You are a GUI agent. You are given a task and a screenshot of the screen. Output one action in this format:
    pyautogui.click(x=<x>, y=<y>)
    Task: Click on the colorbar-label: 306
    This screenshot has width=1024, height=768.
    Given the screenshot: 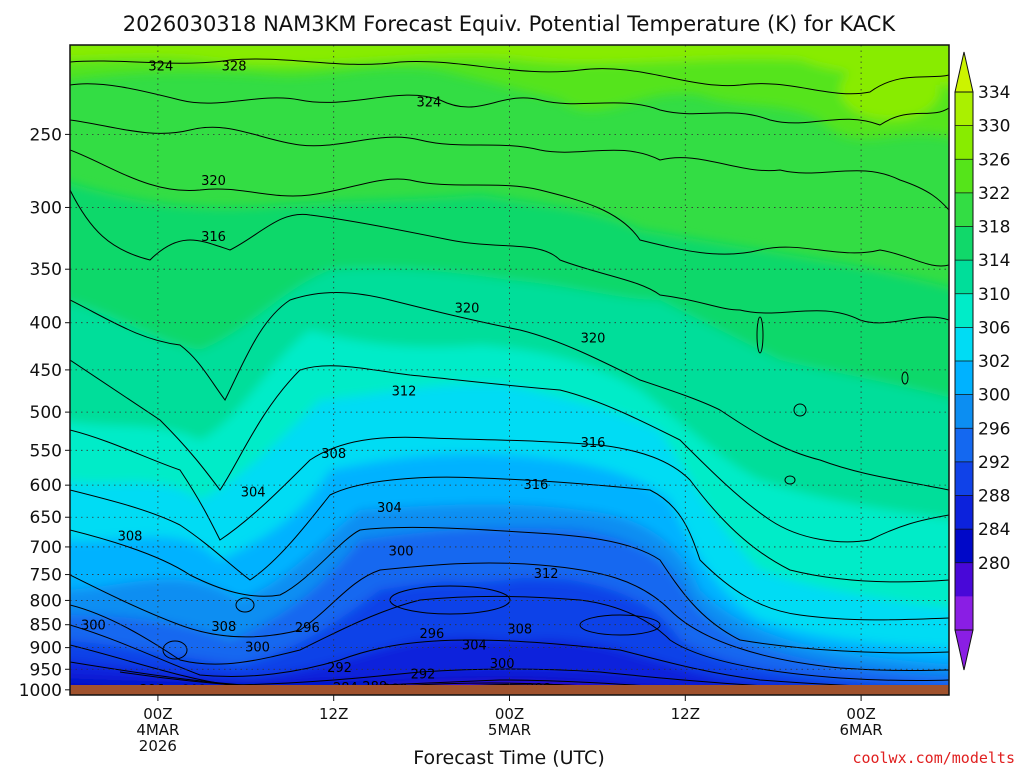 What is the action you would take?
    pyautogui.click(x=994, y=328)
    